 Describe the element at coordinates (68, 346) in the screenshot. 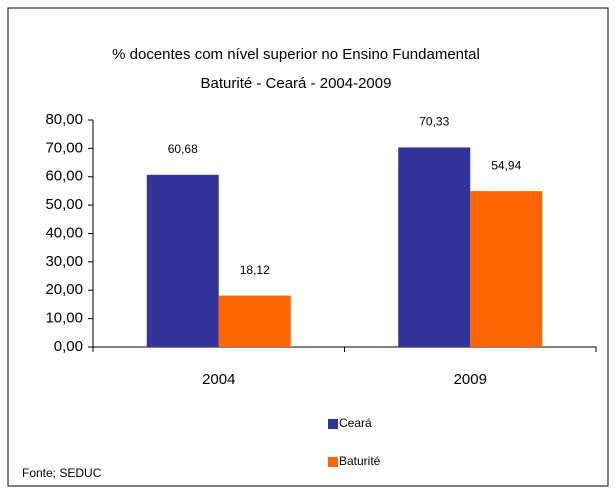

I see `y-tick-label: 0,00` at that location.